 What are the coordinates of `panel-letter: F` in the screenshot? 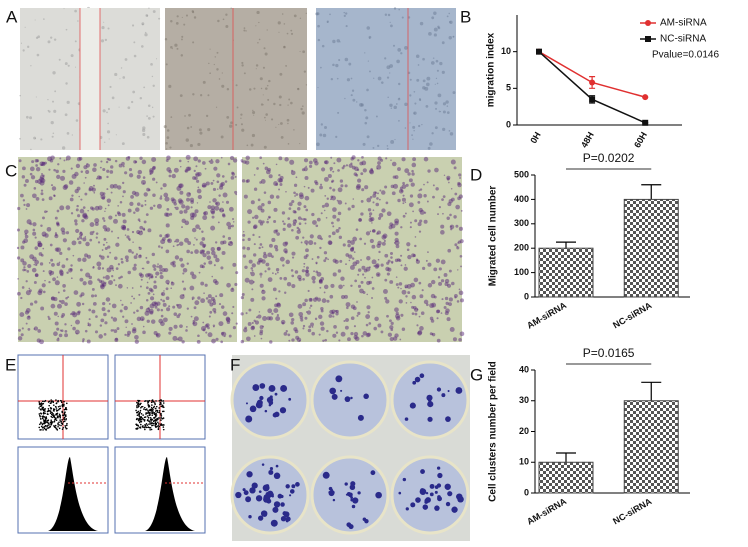 It's located at (235, 364).